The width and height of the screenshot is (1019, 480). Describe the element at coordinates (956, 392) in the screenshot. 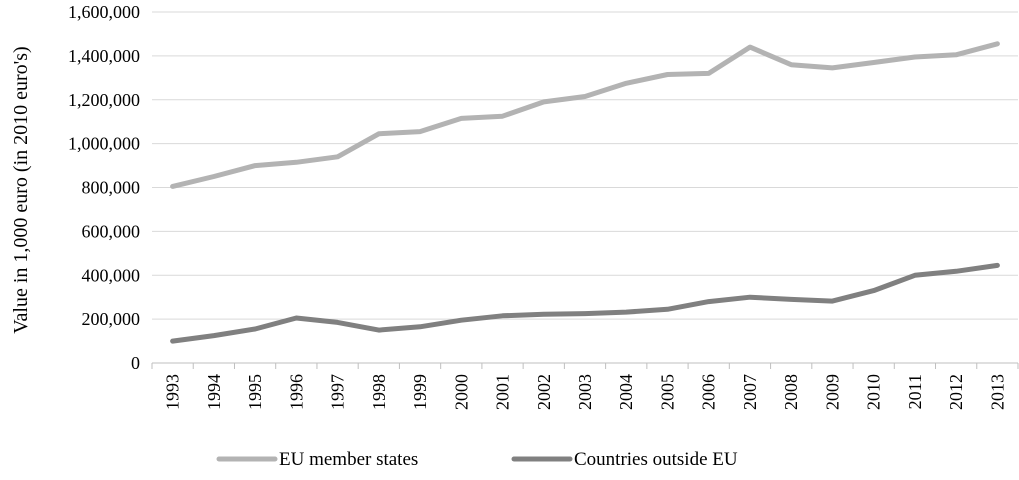

I see `x-tick-label: 2012` at that location.